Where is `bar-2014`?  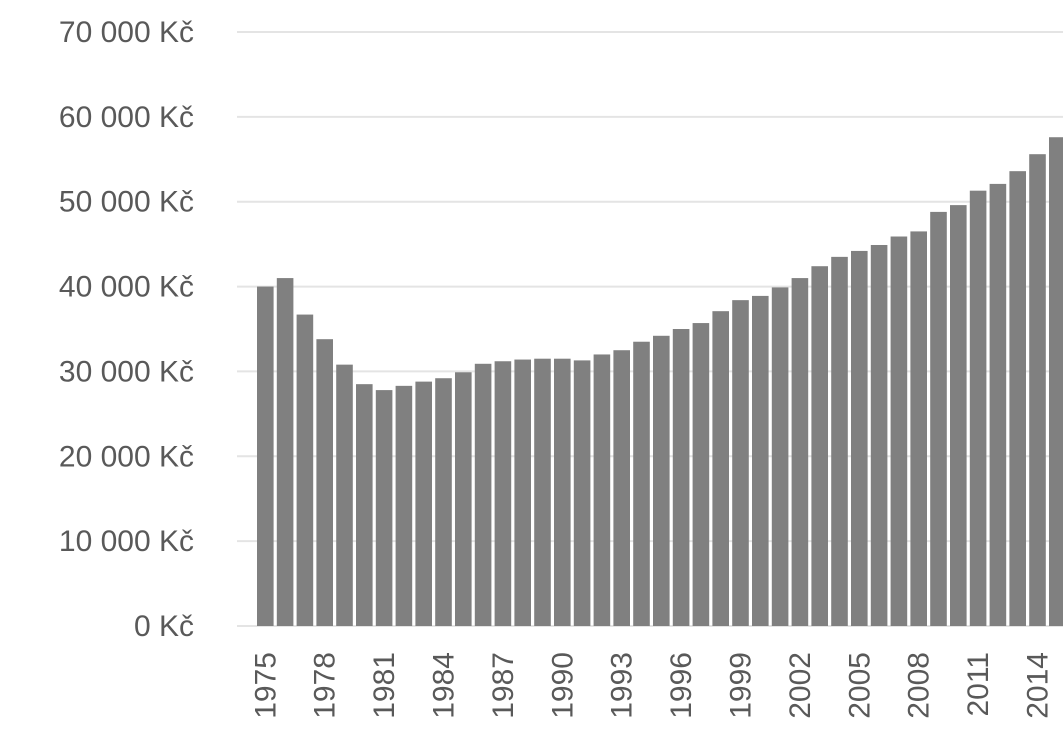 bar-2014 is located at coordinates (1037, 390).